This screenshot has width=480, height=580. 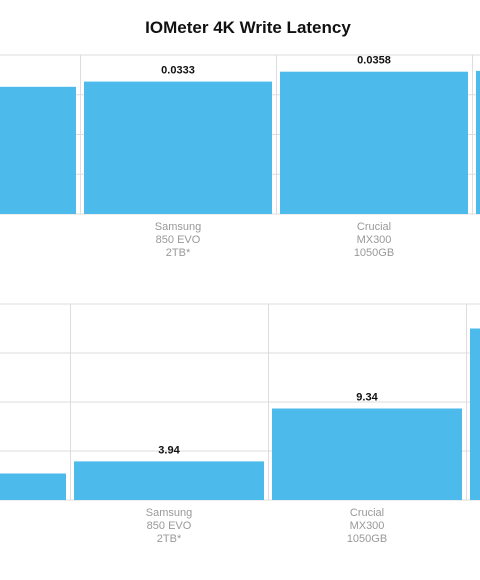 I want to click on bar-value-label: 0.0333, so click(x=178, y=71).